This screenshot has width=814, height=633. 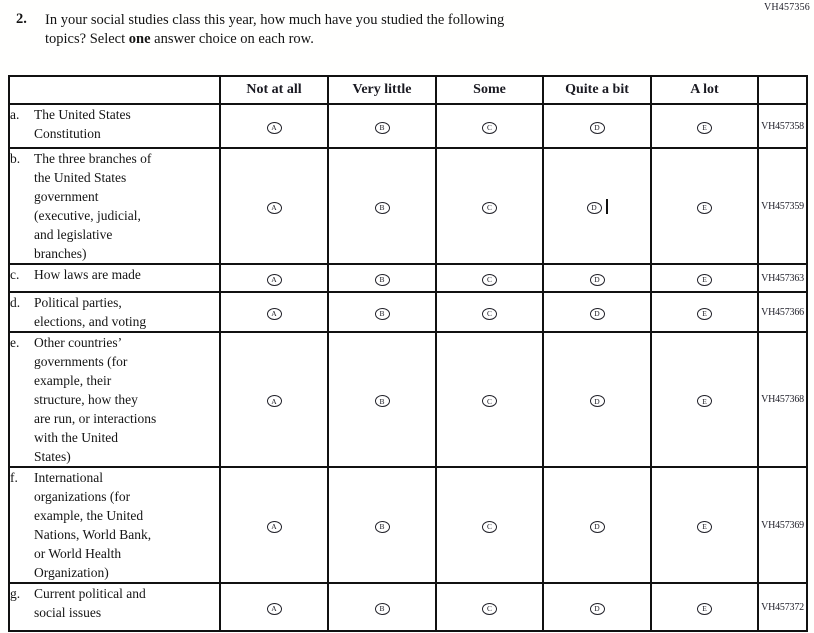 I want to click on row-letter: b., so click(x=15, y=158).